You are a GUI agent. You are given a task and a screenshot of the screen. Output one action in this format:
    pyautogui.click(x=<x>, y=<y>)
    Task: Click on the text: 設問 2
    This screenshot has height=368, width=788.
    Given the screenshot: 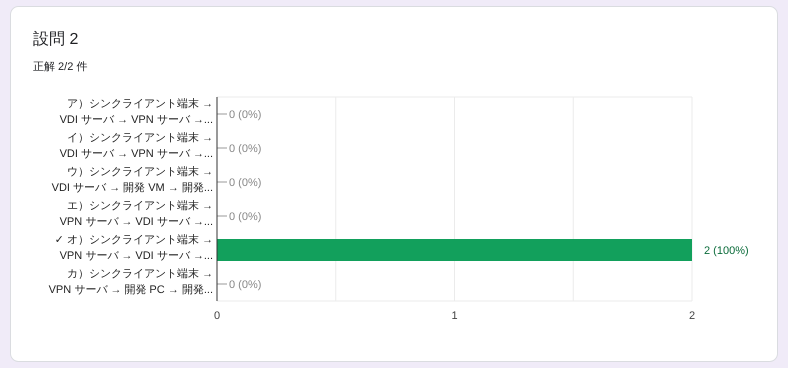 What is the action you would take?
    pyautogui.click(x=55, y=39)
    